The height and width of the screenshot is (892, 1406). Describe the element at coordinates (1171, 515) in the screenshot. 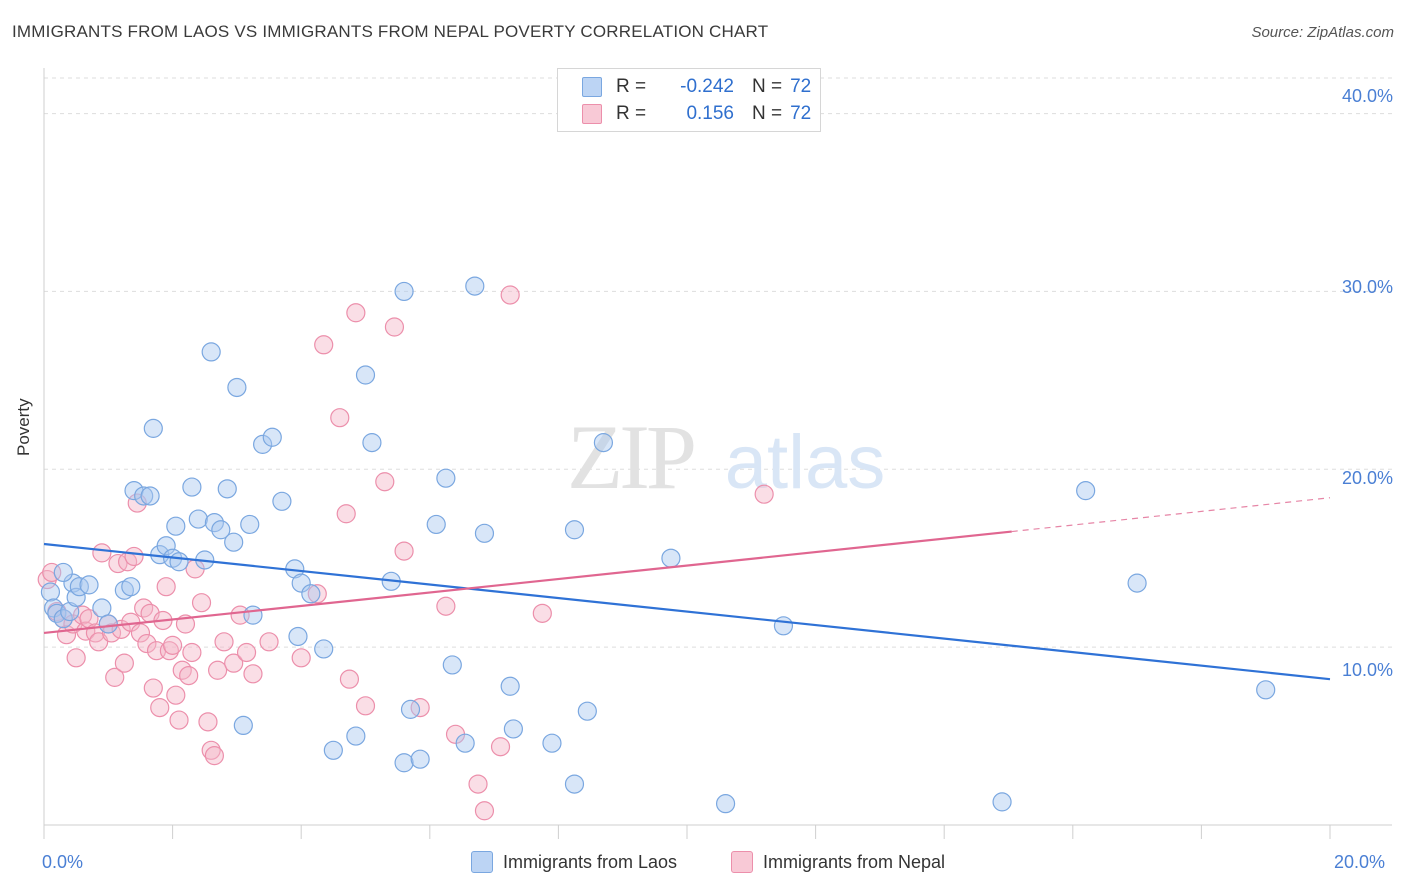

I see `nepal-trend-extension` at that location.